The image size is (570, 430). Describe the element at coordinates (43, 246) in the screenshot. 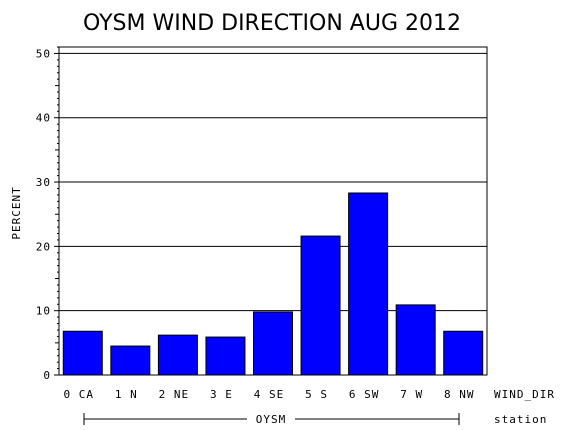

I see `y-tick-label: 20` at that location.